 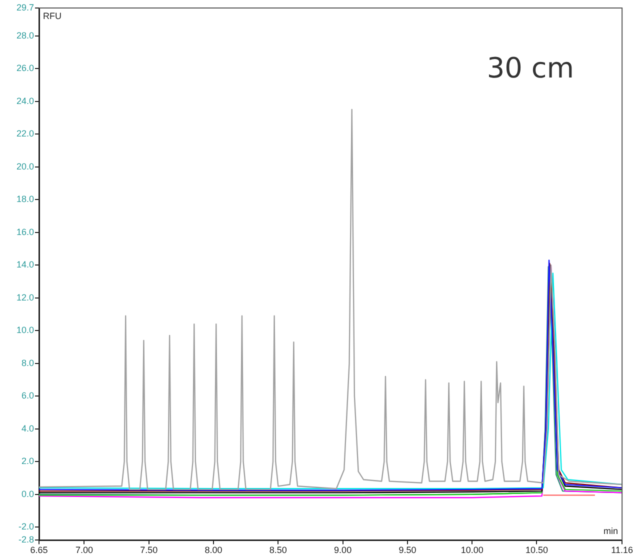 What do you see at coordinates (27, 363) in the screenshot?
I see `y-tick-label: 8.0` at bounding box center [27, 363].